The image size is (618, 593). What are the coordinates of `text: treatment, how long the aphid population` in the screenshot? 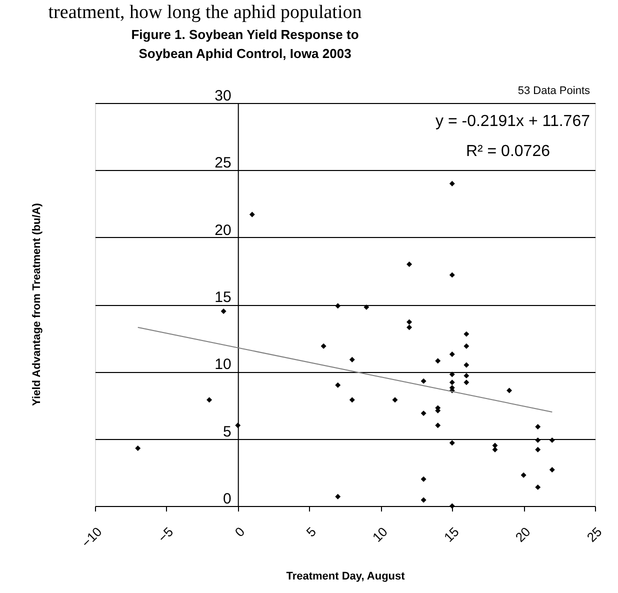 It's located at (205, 12).